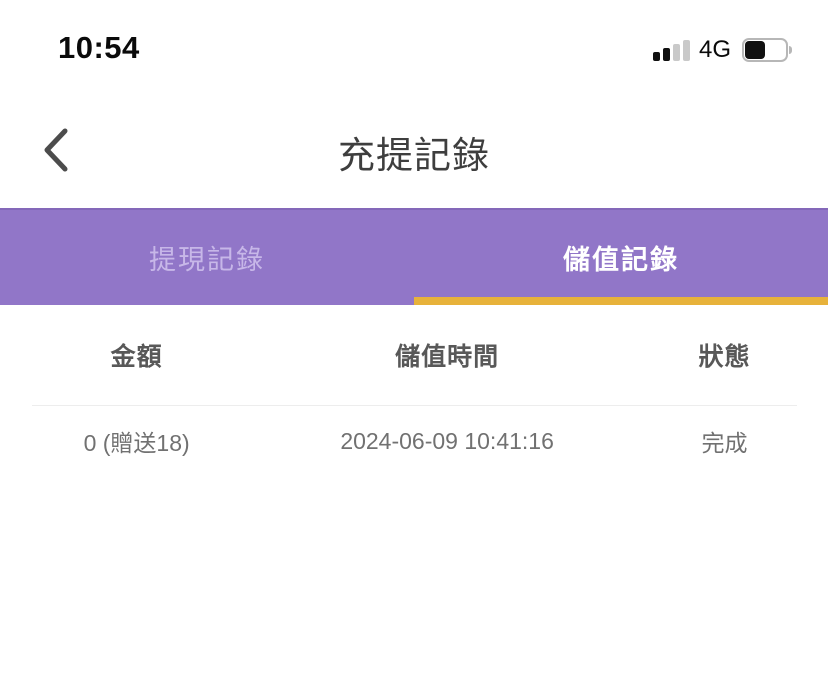 The width and height of the screenshot is (828, 675). Describe the element at coordinates (671, 50) in the screenshot. I see `cellular-signal-icon` at that location.